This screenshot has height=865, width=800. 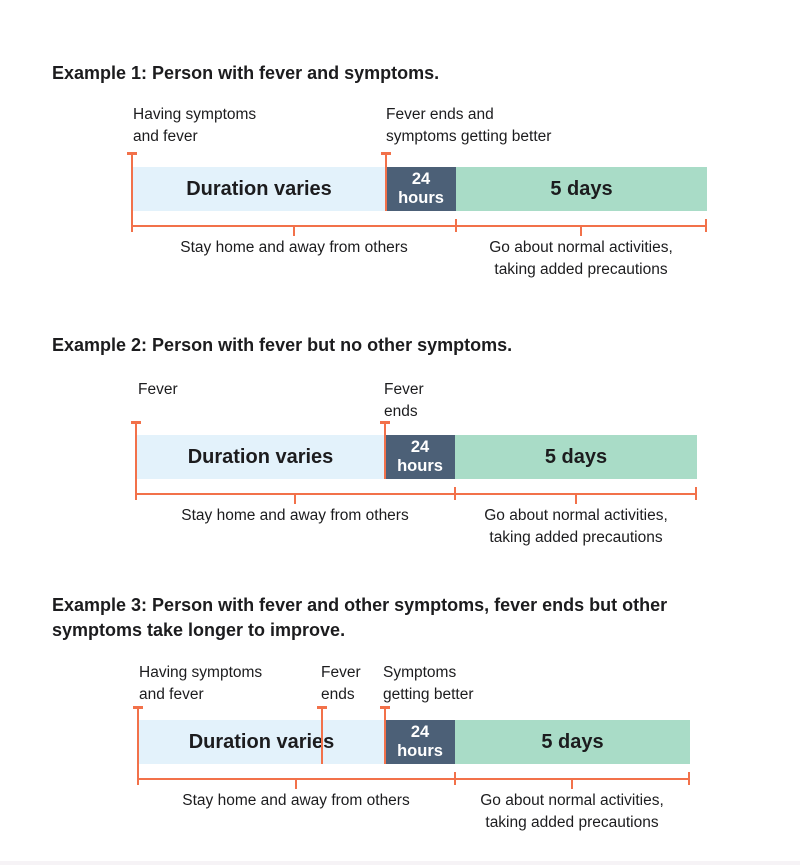 I want to click on annotation-line: Fever ends and, so click(x=440, y=114).